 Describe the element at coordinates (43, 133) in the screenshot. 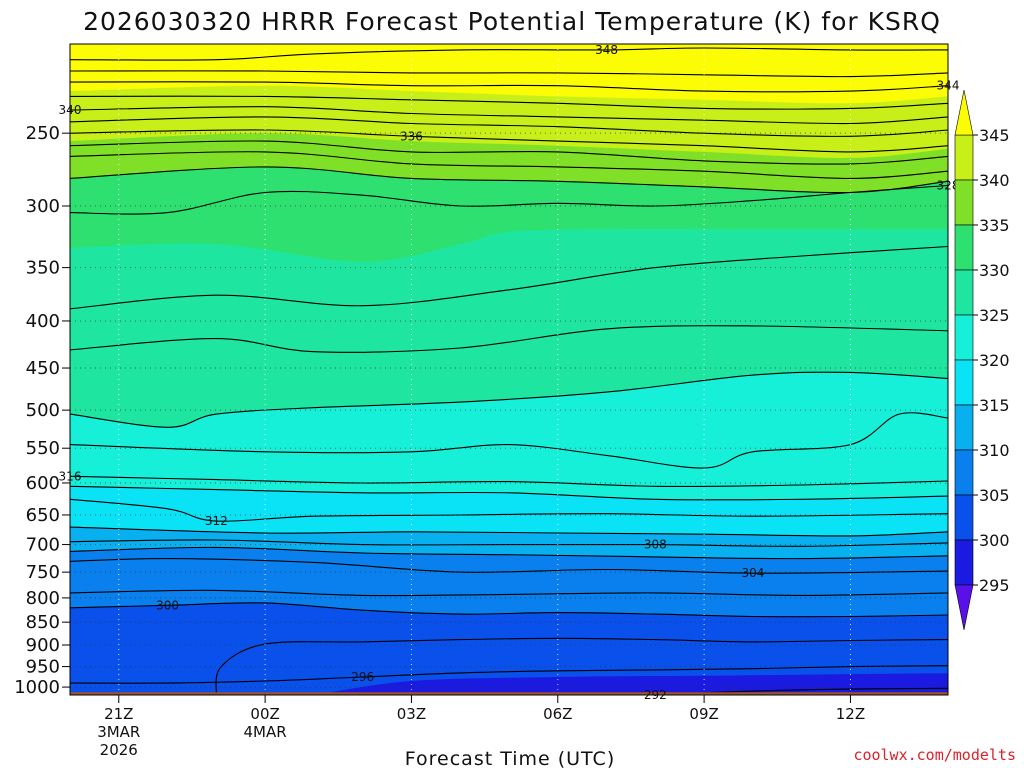

I see `y-tick-label-250: 250` at that location.